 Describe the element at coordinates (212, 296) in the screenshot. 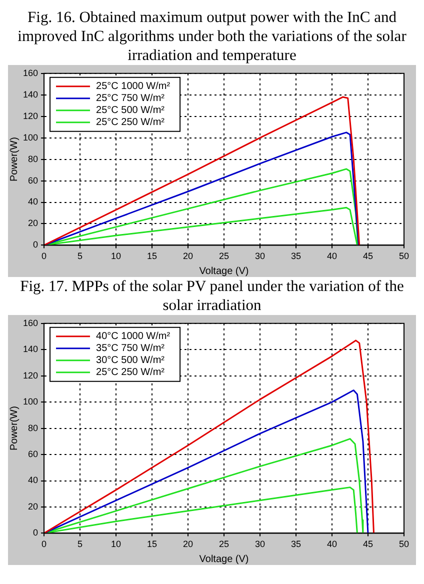

I see `chart-title: Fig. 17. MPPs of the solar PV panel under the variation of the solar irradiation` at that location.